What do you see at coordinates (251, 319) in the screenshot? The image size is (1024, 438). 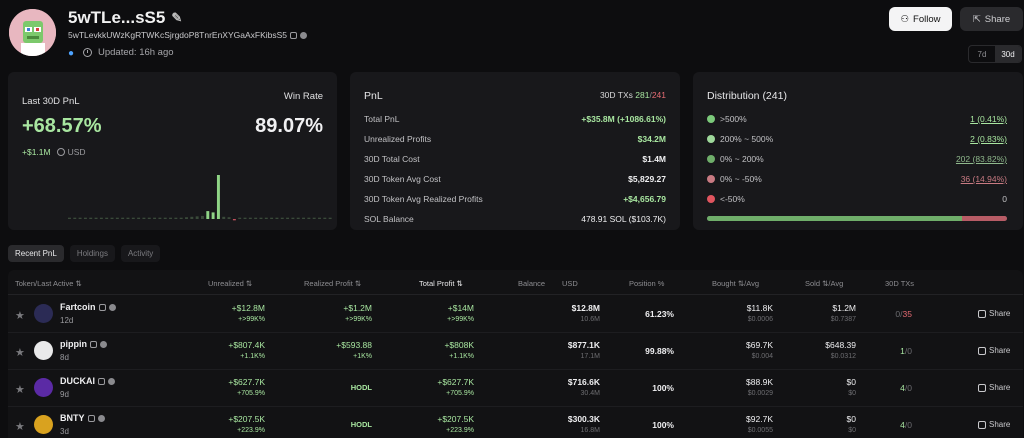 I see `unrealized-pct: +>99K%` at bounding box center [251, 319].